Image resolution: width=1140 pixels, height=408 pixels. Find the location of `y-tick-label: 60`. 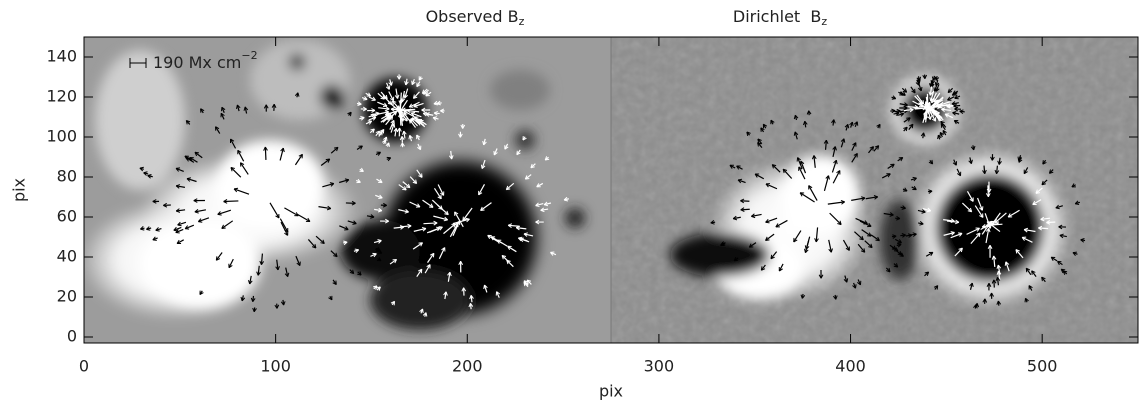

y-tick-label: 60 is located at coordinates (67, 216).